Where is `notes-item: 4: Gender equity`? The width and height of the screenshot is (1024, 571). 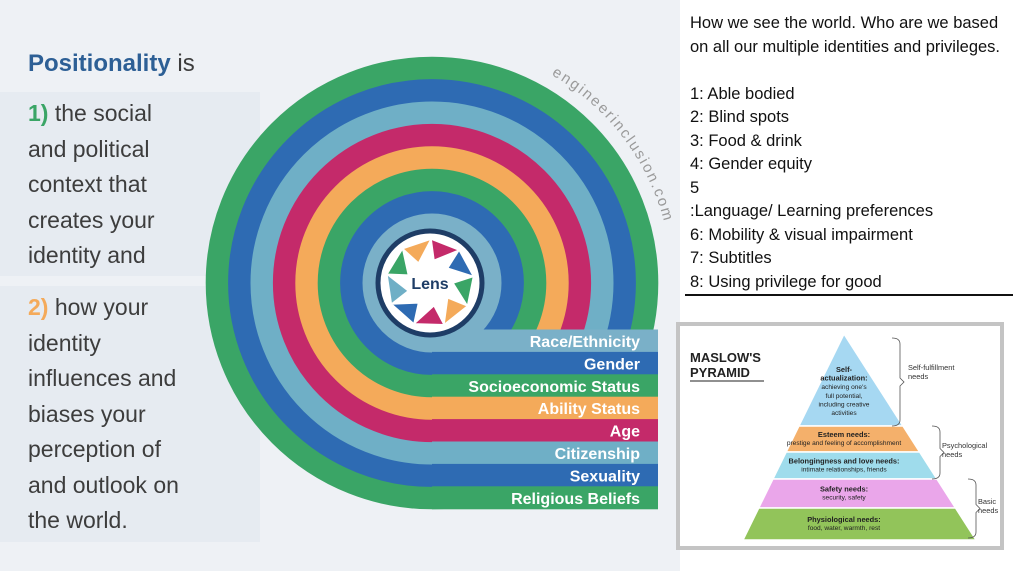
notes-item: 4: Gender equity is located at coordinates (751, 164).